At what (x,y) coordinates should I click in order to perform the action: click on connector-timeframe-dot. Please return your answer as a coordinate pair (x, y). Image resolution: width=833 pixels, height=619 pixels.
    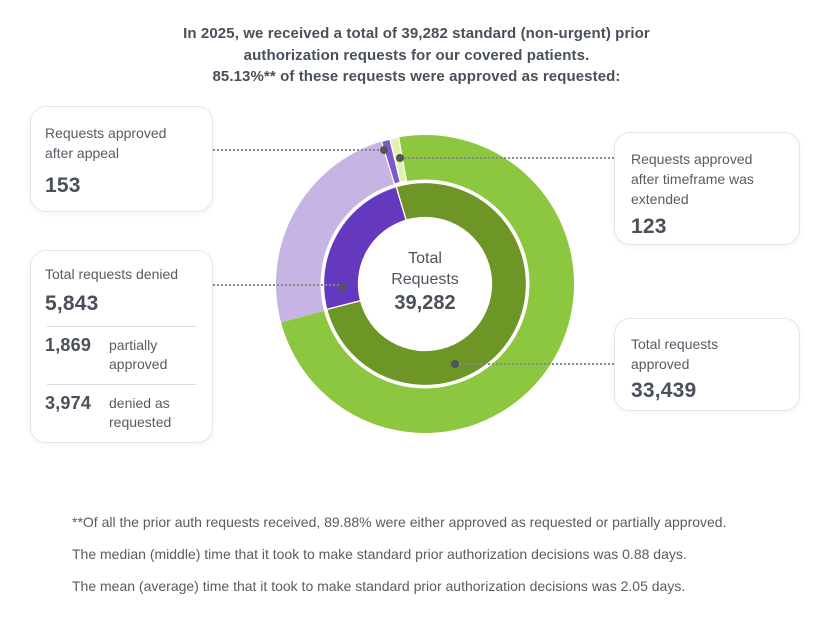
    Looking at the image, I should click on (400, 158).